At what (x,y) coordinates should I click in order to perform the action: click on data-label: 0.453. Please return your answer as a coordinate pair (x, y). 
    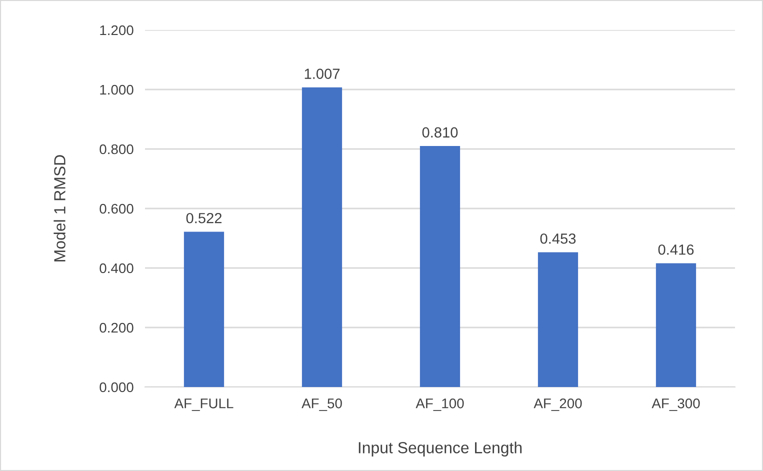
    Looking at the image, I should click on (558, 238).